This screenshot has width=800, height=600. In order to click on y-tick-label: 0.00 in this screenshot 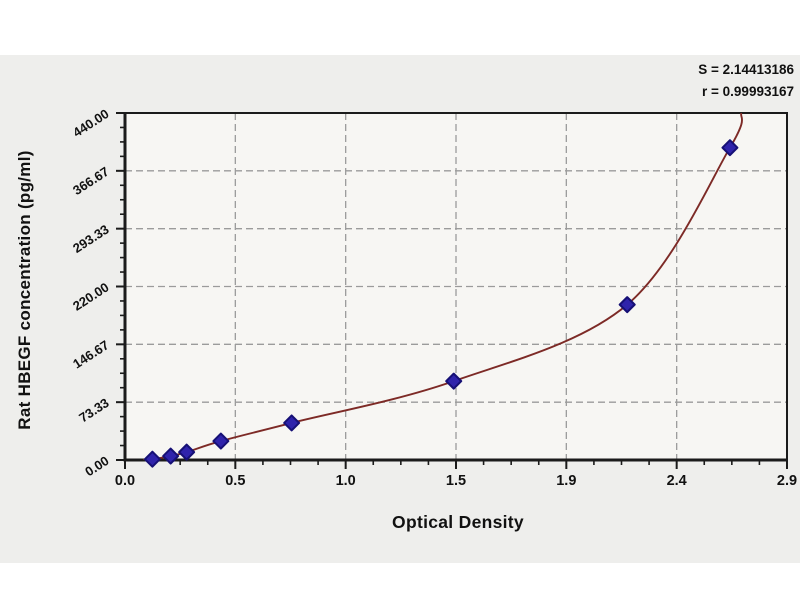, I will do `click(96, 466)`.